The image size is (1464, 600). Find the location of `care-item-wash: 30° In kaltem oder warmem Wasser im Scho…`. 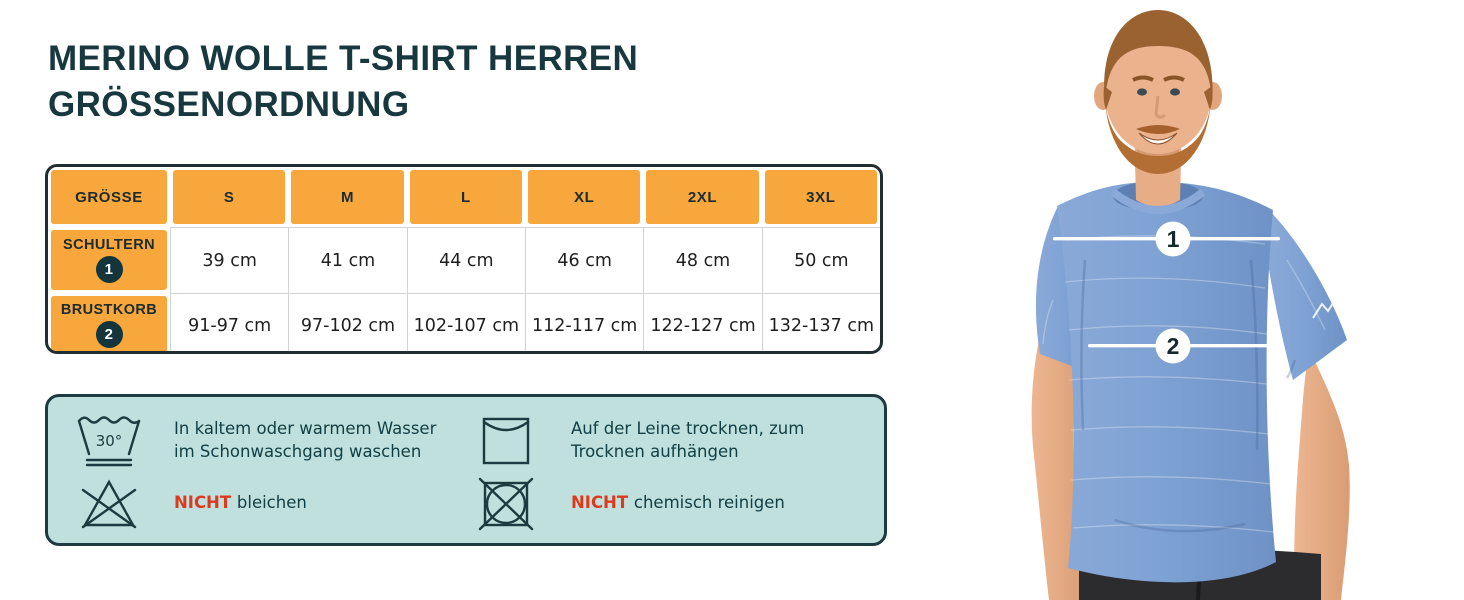

care-item-wash: 30° In kaltem oder warmem Wasser im Scho… is located at coordinates (265, 440).